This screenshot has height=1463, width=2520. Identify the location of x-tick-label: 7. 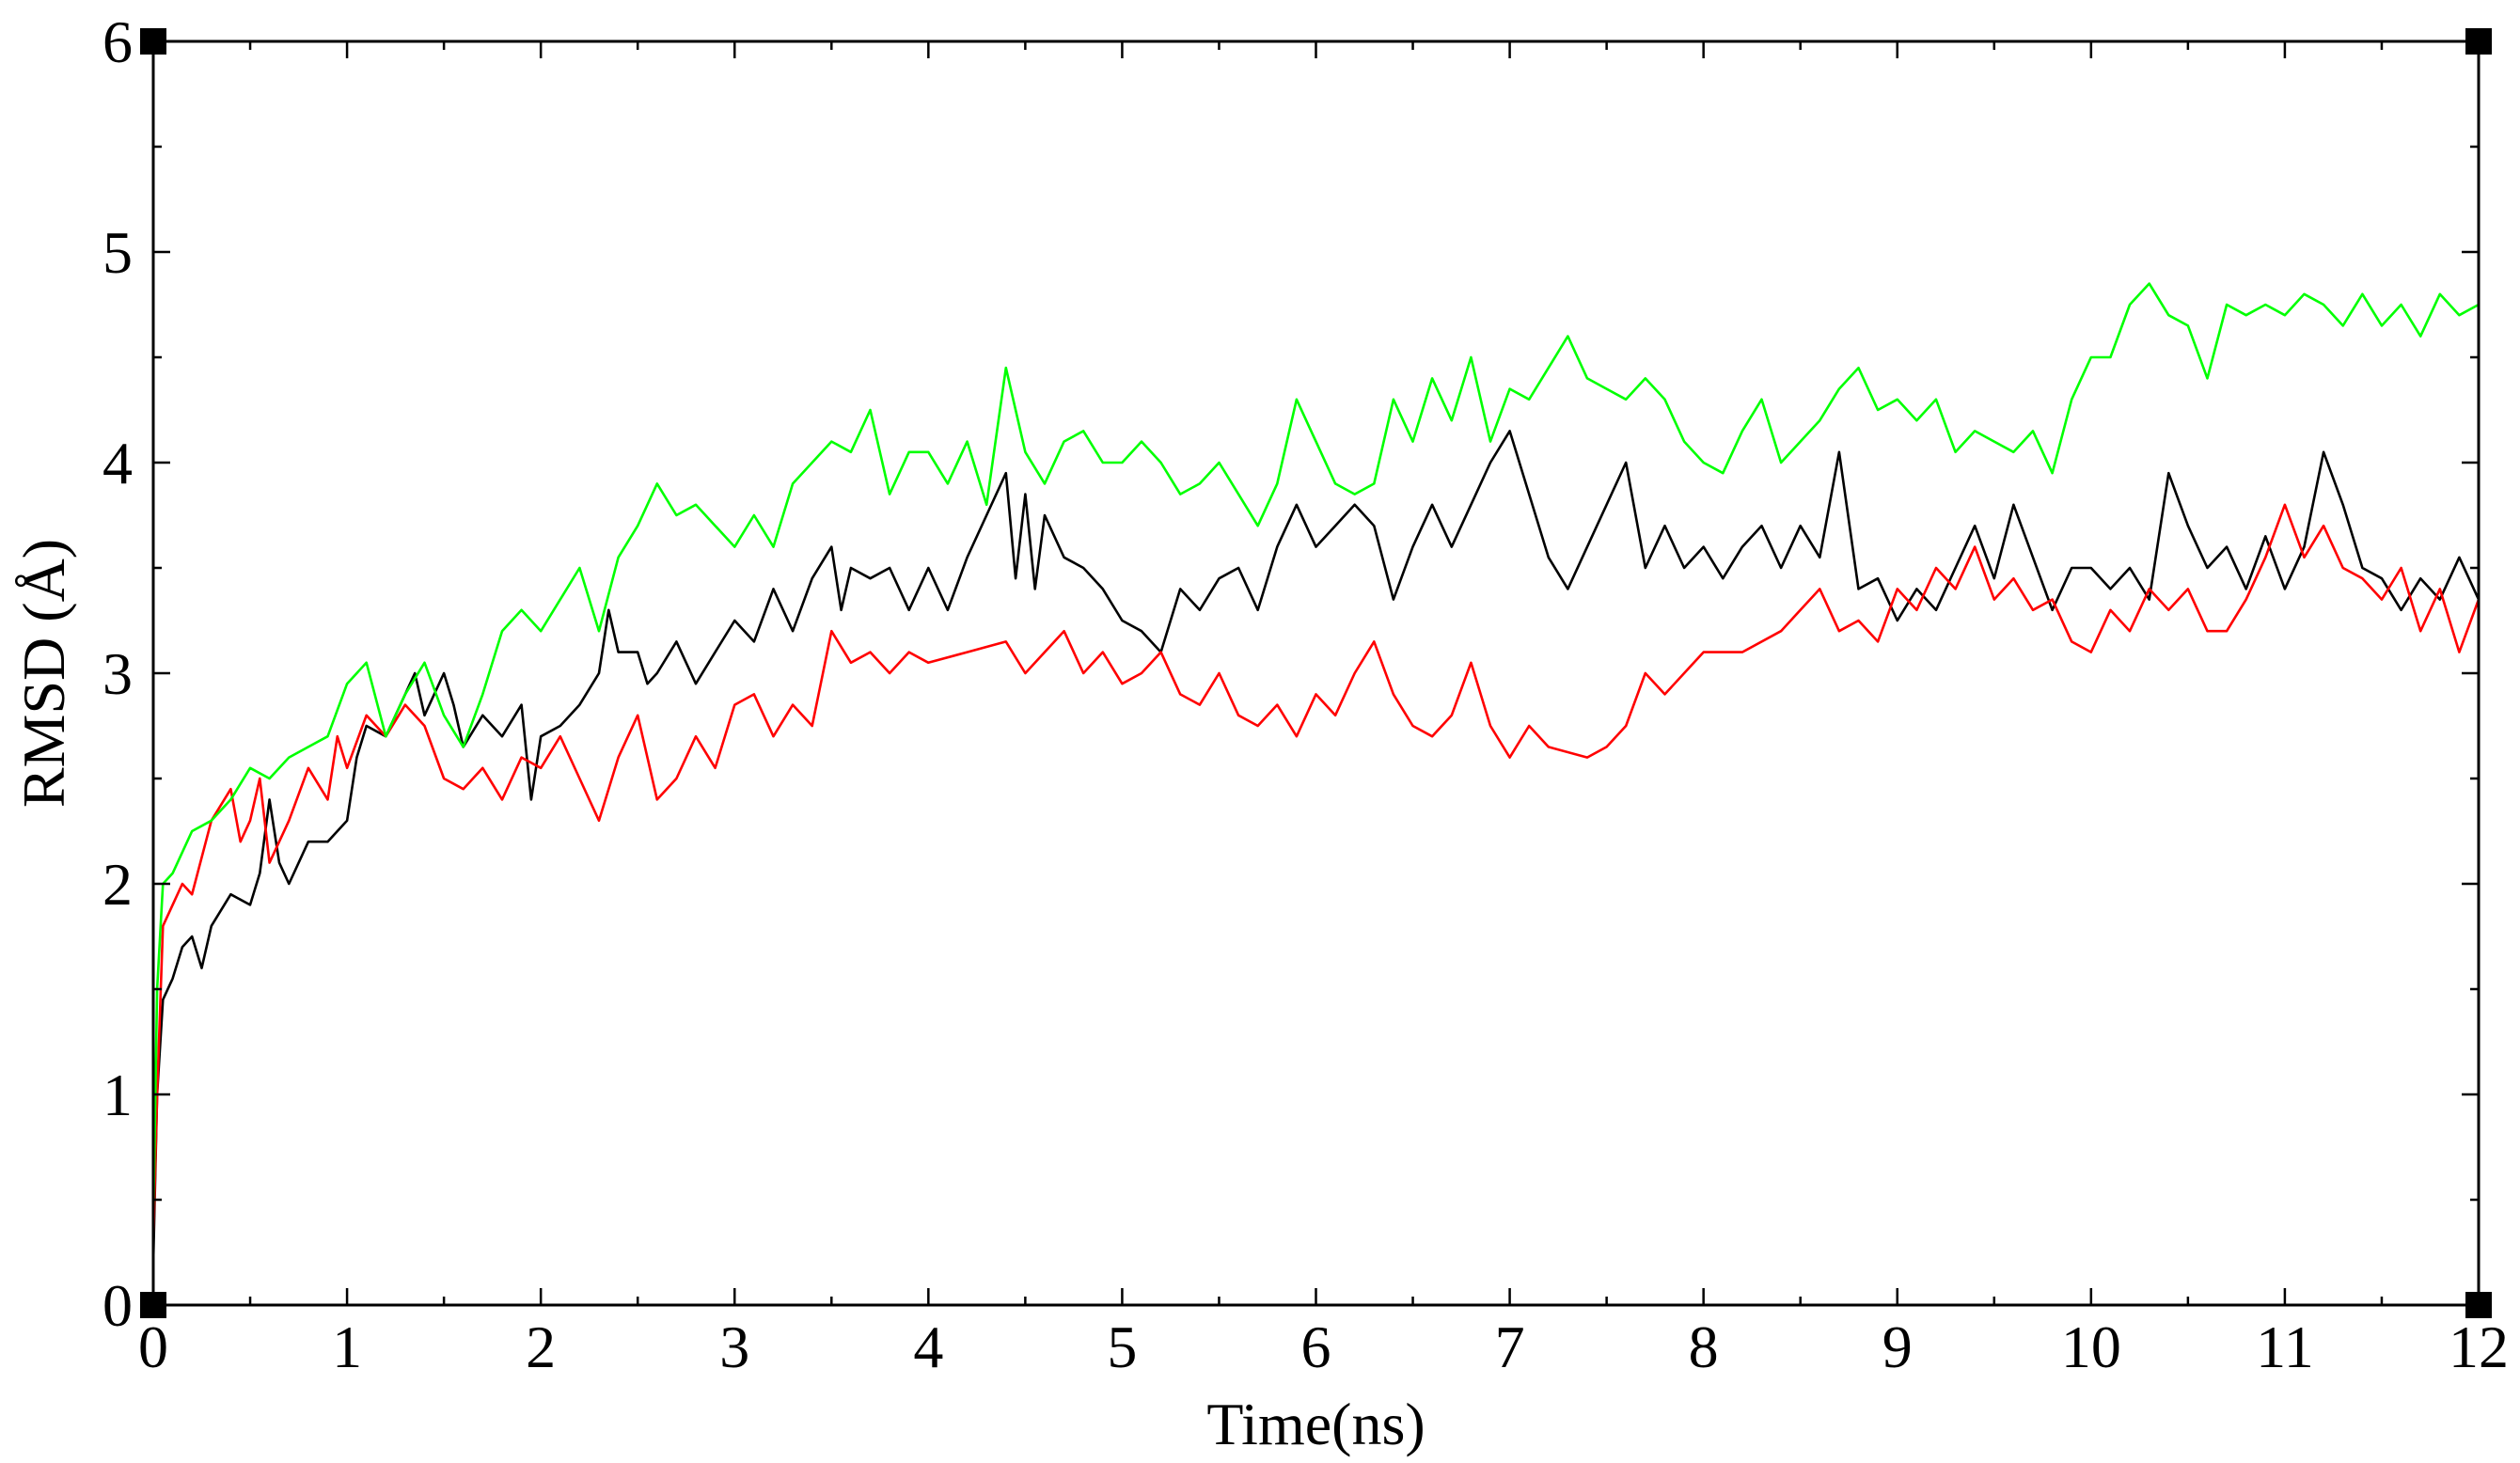
(1510, 1347).